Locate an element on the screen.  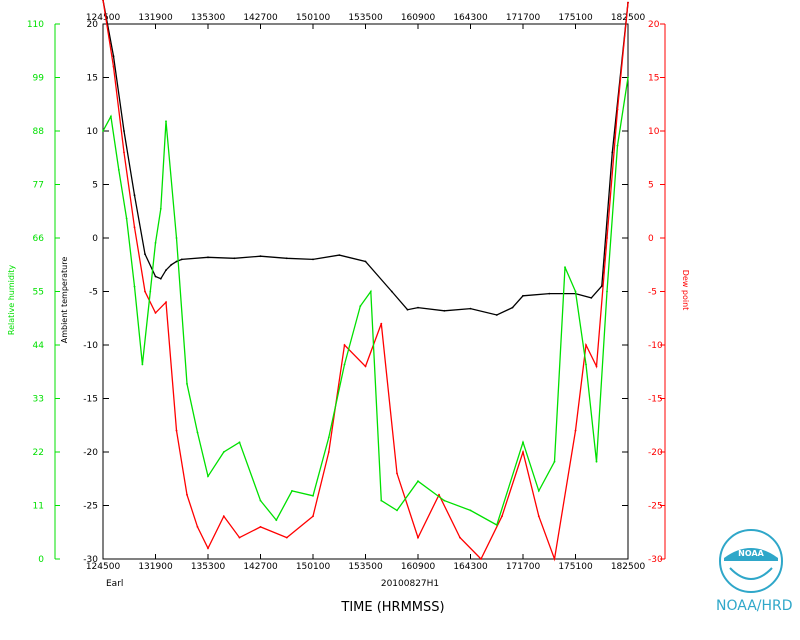
rh-tick-label: 44 is located at coordinates (39, 346).